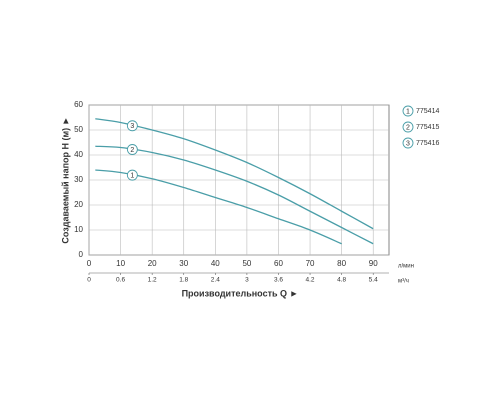 The height and width of the screenshot is (400, 500). I want to click on x2-tick-label: 3.6, so click(278, 280).